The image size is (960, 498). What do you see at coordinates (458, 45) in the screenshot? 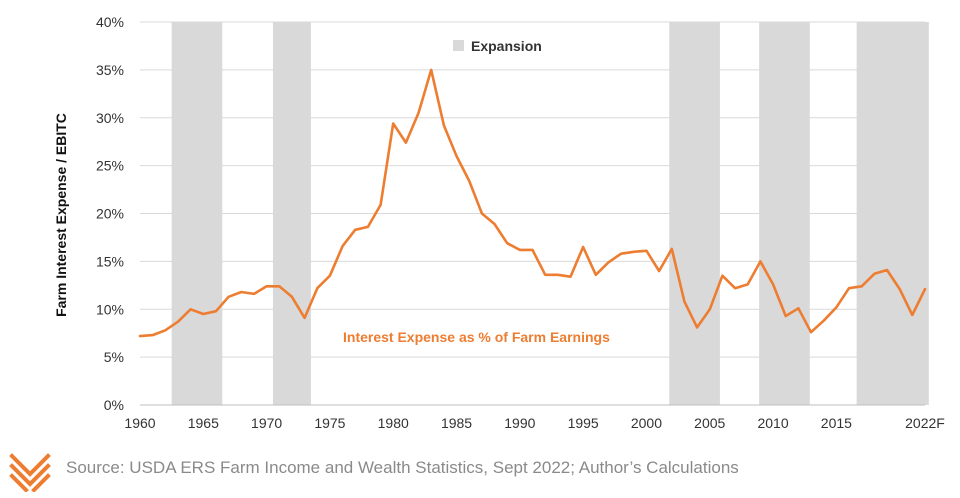
I see `legend-swatch-expansion` at bounding box center [458, 45].